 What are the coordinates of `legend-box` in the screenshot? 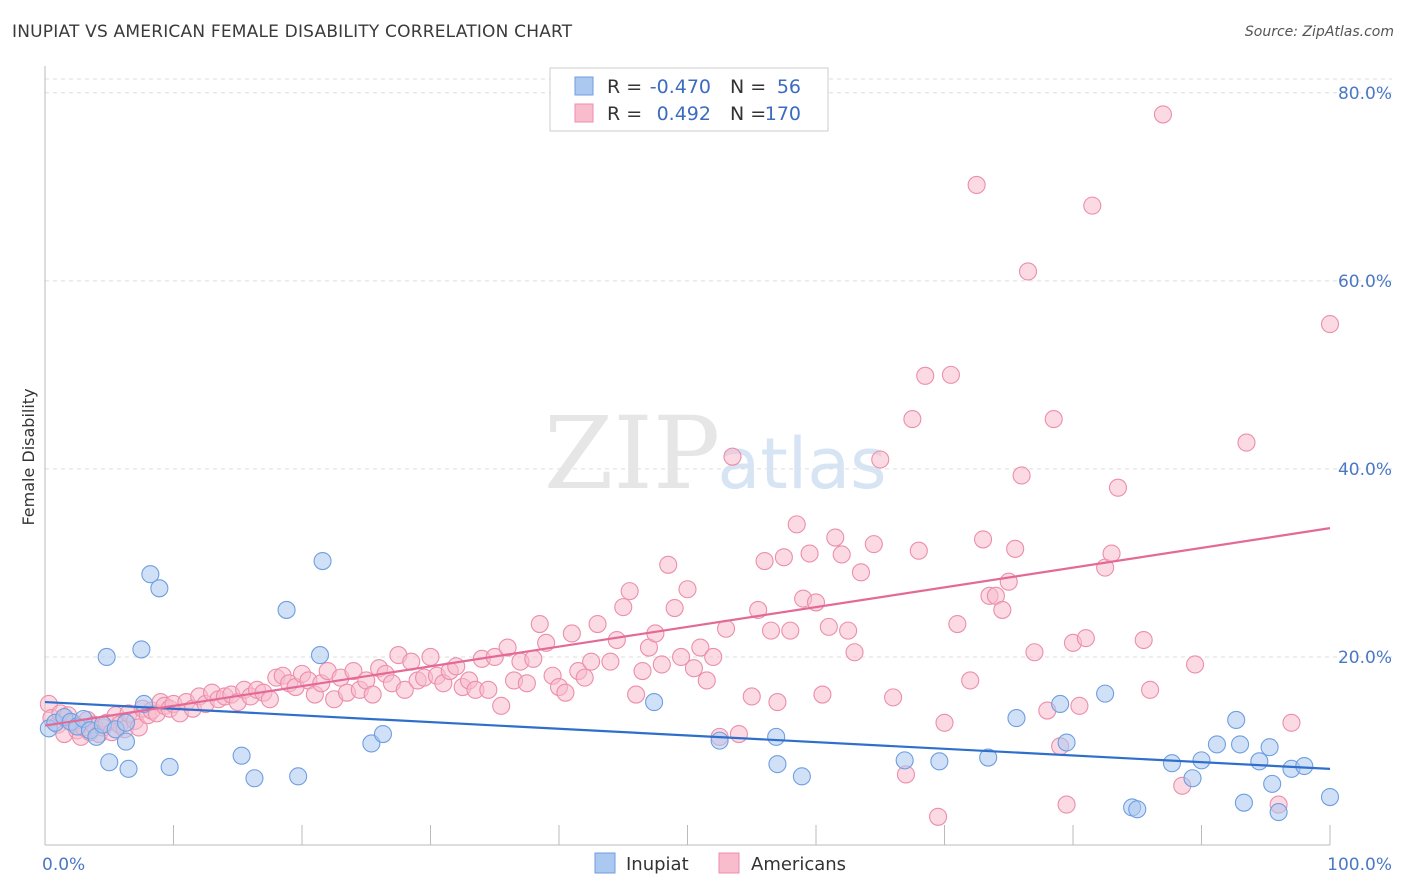 It's located at (689, 99).